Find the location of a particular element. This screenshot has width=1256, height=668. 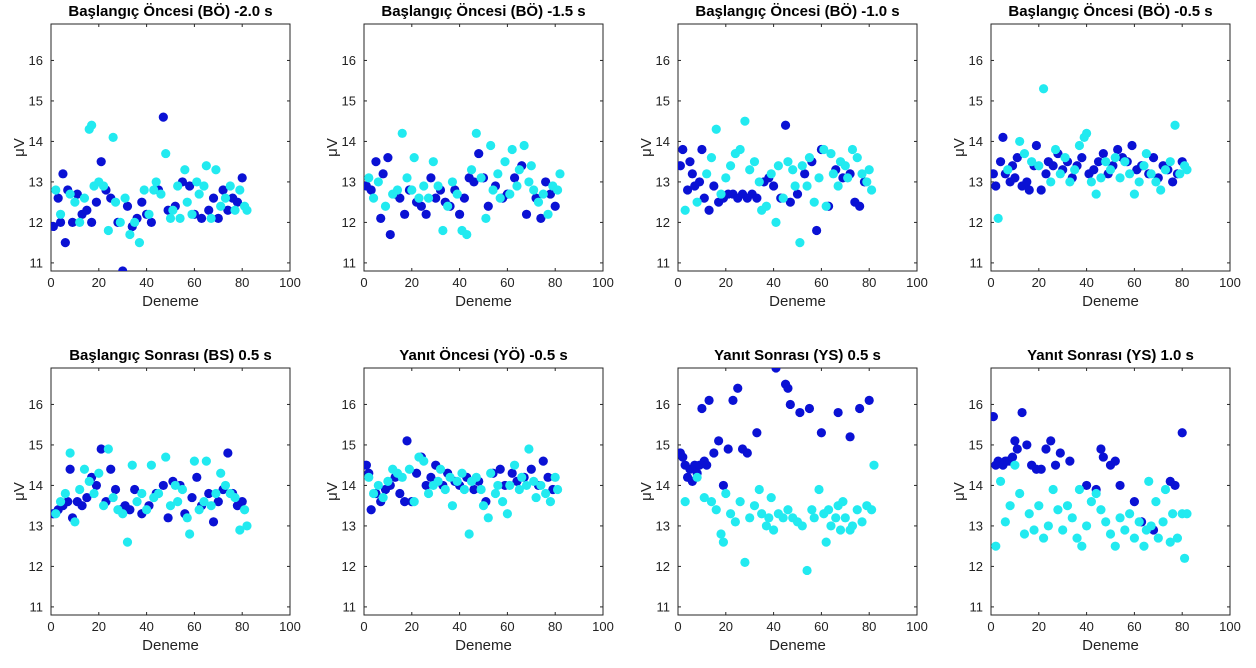

x-tick-label: 40 is located at coordinates (146, 626).